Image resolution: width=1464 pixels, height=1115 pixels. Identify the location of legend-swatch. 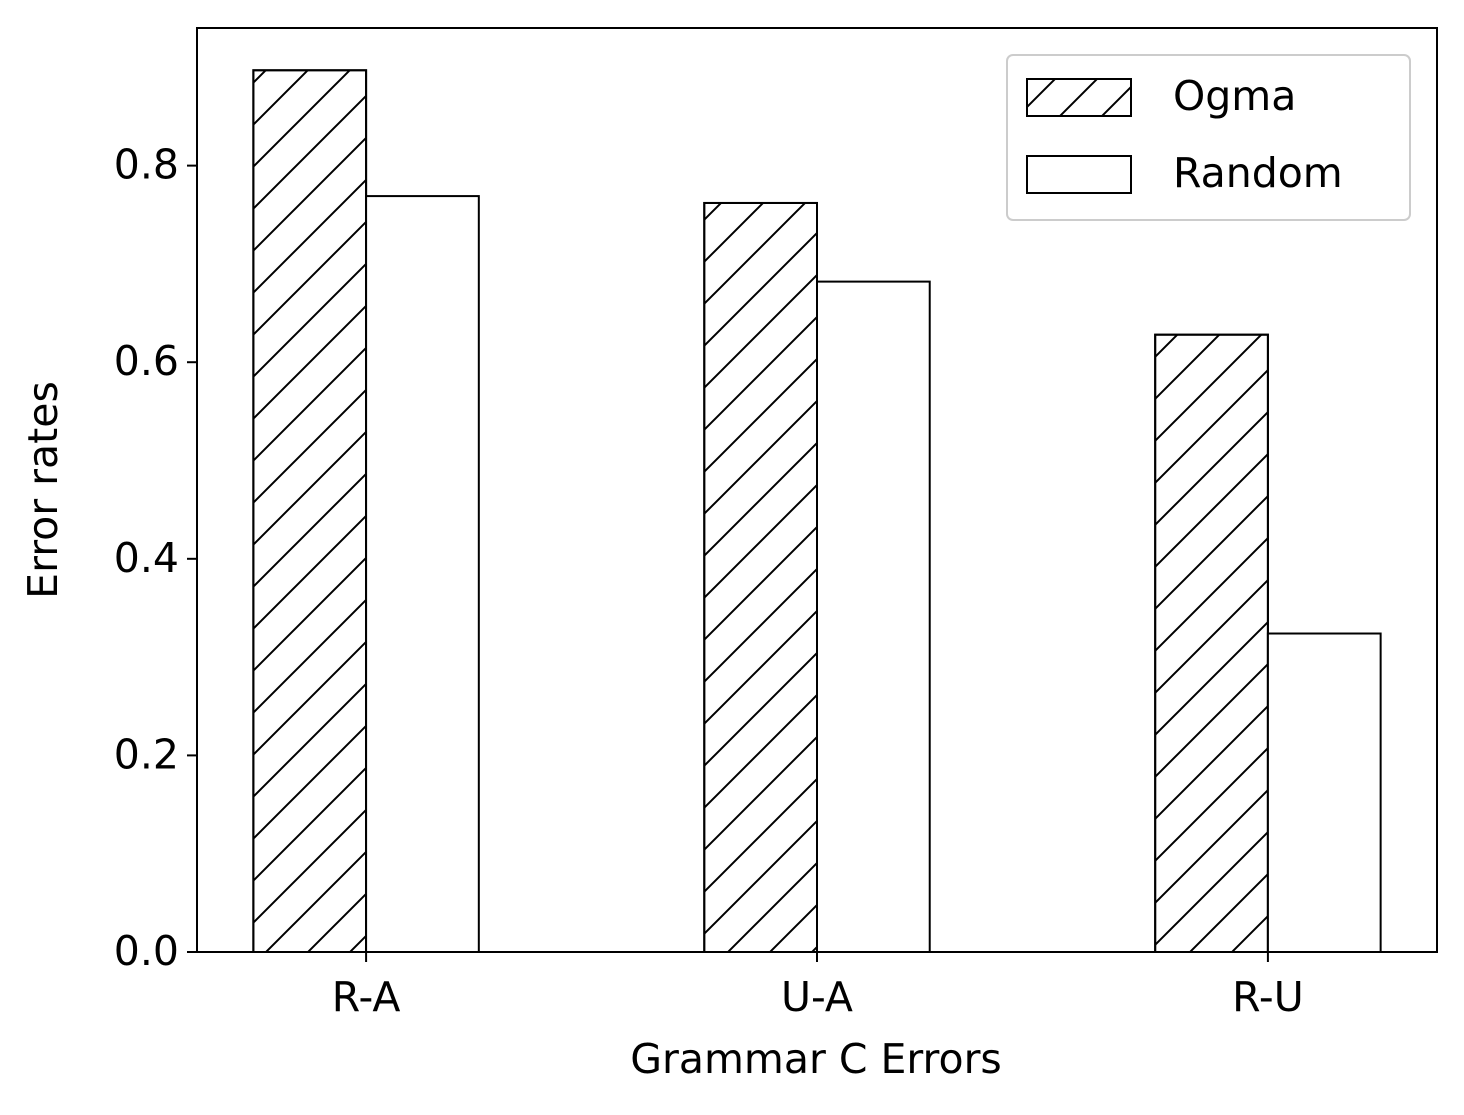
(1079, 174).